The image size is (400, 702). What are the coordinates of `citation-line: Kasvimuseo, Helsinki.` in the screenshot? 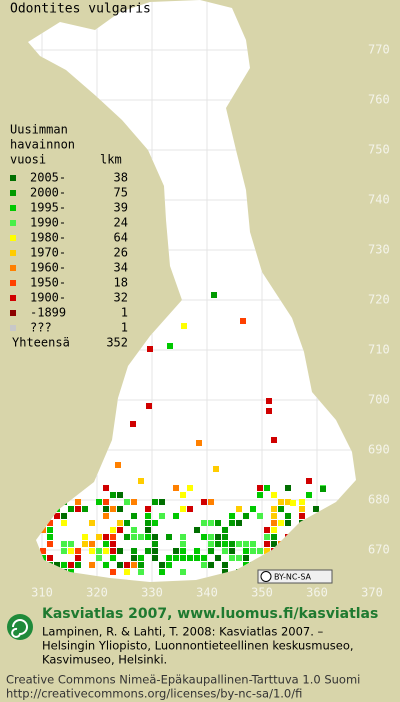 It's located at (104, 660).